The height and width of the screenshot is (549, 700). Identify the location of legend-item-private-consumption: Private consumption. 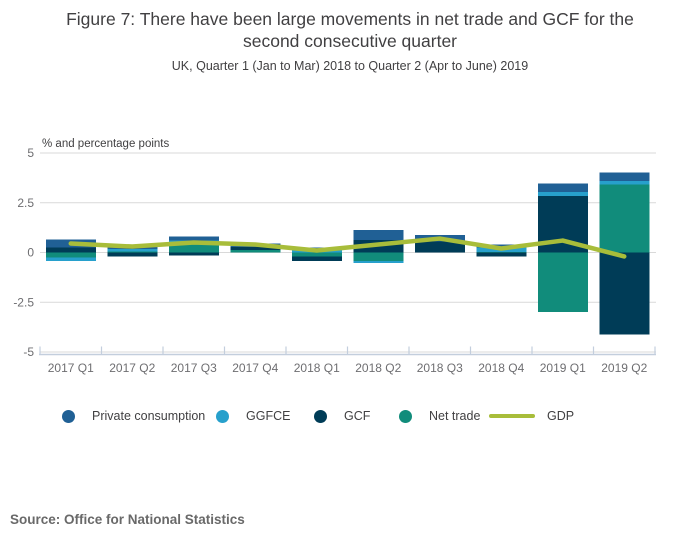
(133, 416).